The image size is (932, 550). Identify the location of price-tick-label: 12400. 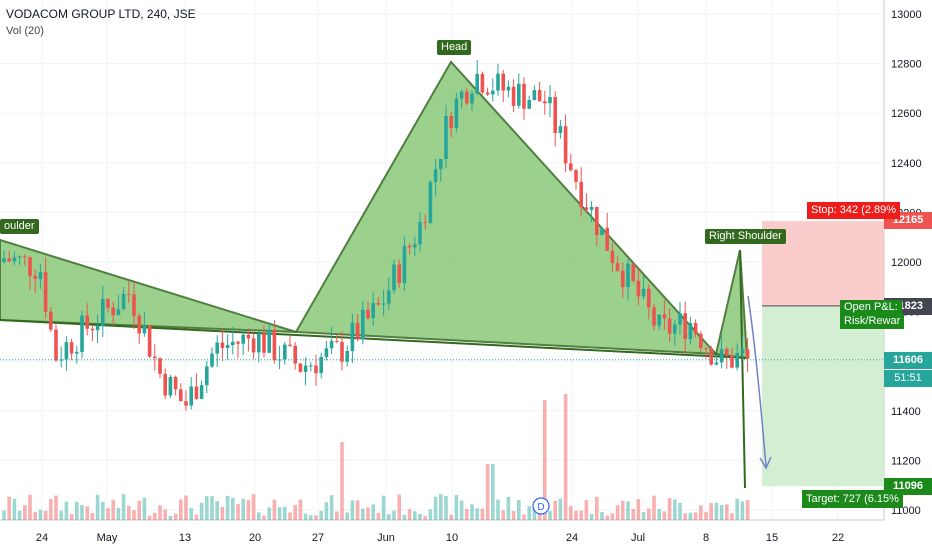
(906, 164).